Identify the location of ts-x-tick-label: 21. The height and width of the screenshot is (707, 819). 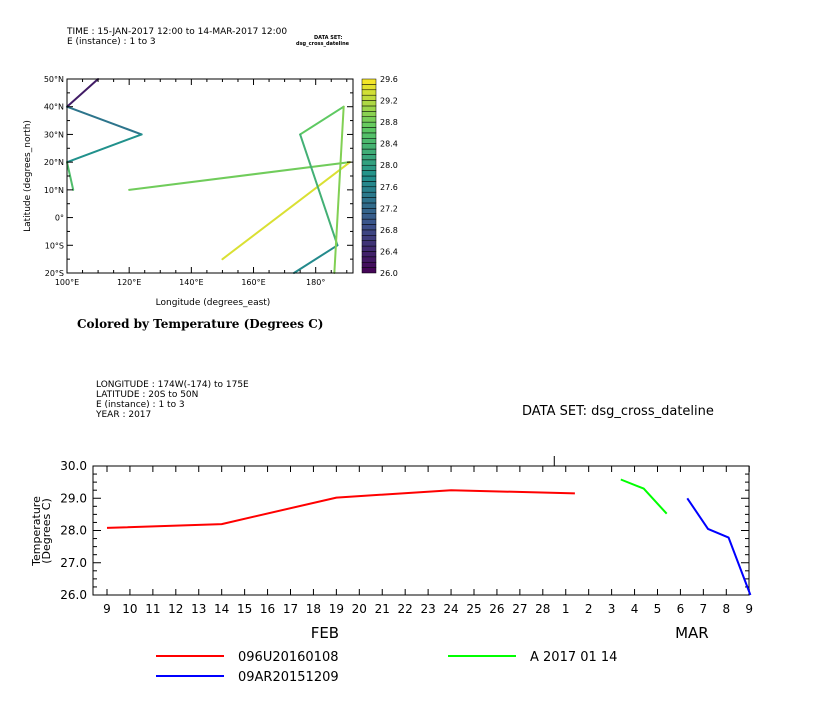
(382, 609).